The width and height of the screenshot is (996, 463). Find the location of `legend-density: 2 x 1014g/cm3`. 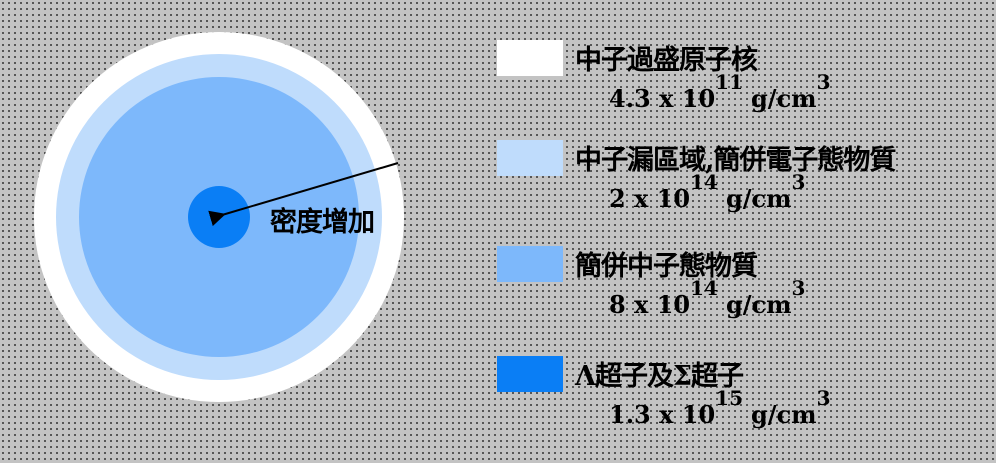

legend-density: 2 x 1014g/cm3 is located at coordinates (707, 191).